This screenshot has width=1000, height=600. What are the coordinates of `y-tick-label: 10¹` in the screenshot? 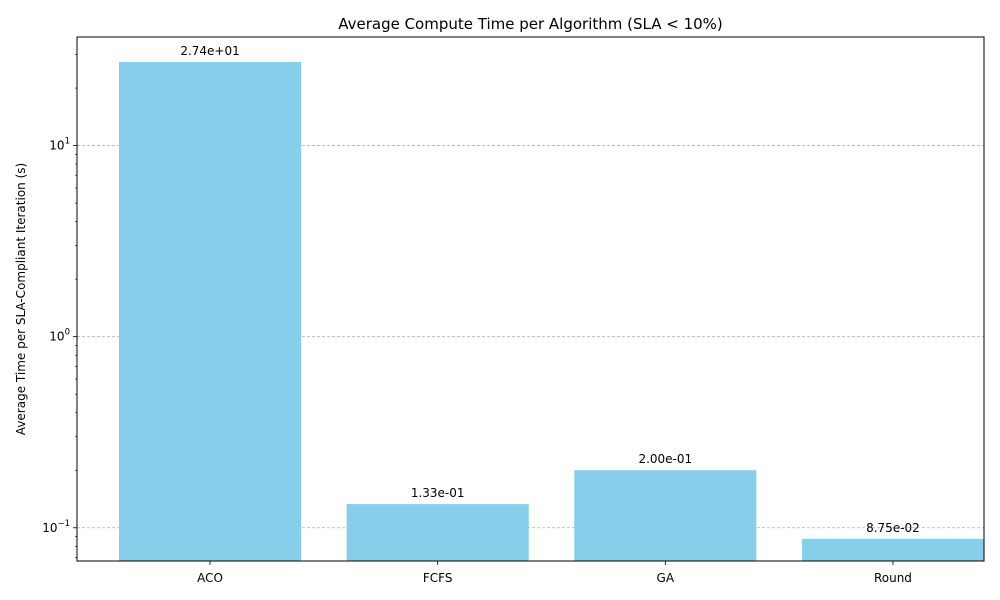 It's located at (59, 145).